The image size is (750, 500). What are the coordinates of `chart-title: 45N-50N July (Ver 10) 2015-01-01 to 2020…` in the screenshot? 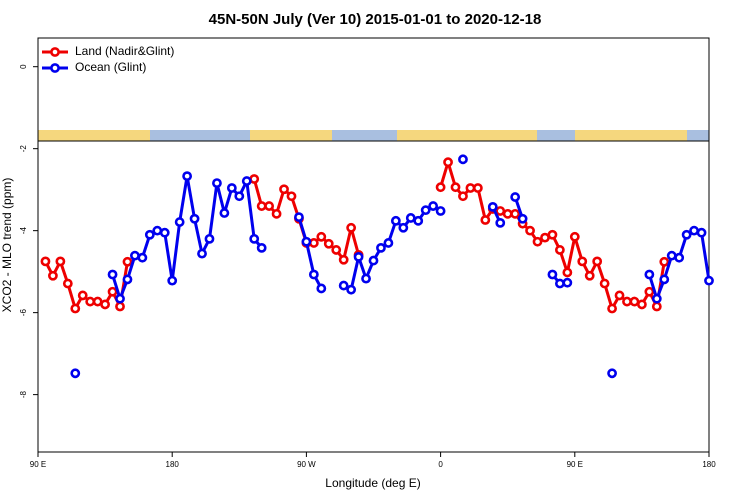 It's located at (375, 19).